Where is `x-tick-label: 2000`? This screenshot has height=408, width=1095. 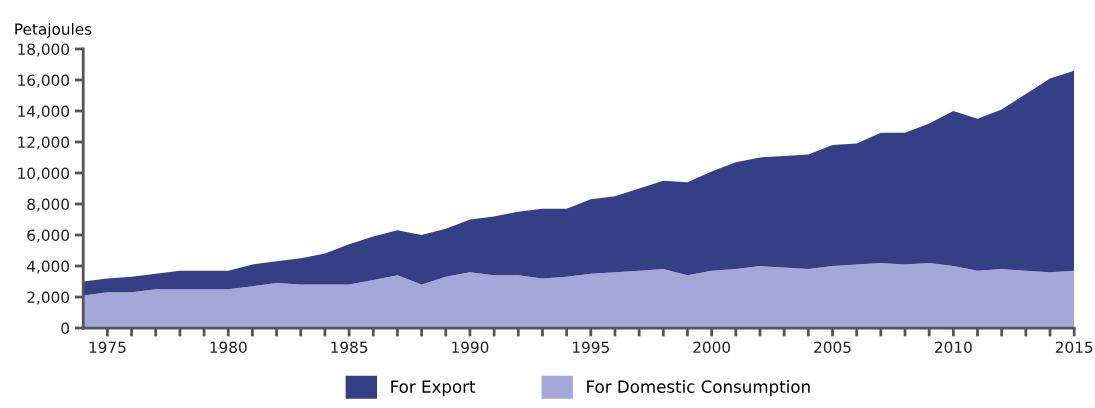
x-tick-label: 2000 is located at coordinates (712, 347).